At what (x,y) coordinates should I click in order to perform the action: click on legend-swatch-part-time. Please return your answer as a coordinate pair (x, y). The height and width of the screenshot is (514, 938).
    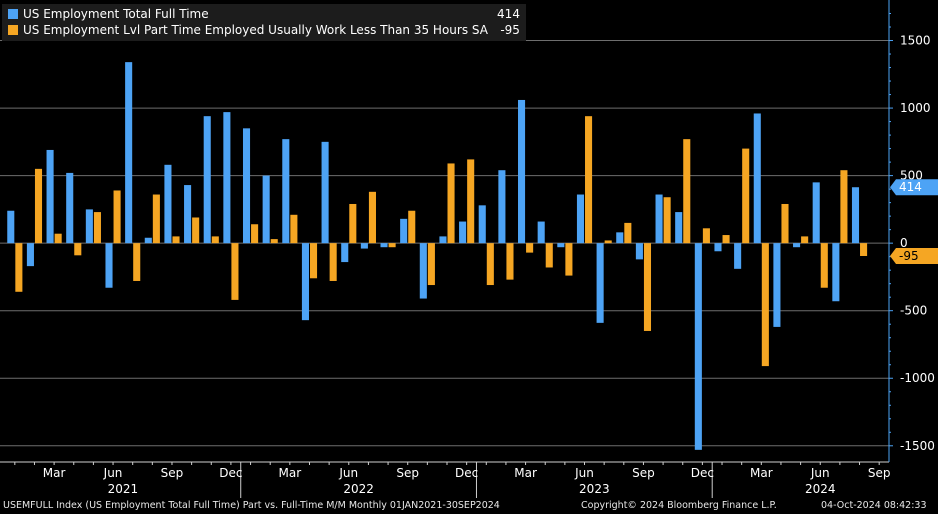
    Looking at the image, I should click on (13, 30).